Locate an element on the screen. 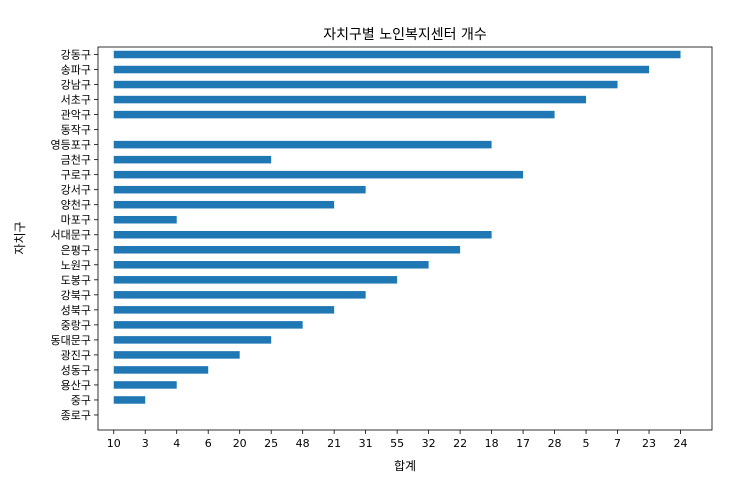  y-tick-label: 도봉구 is located at coordinates (76, 280).